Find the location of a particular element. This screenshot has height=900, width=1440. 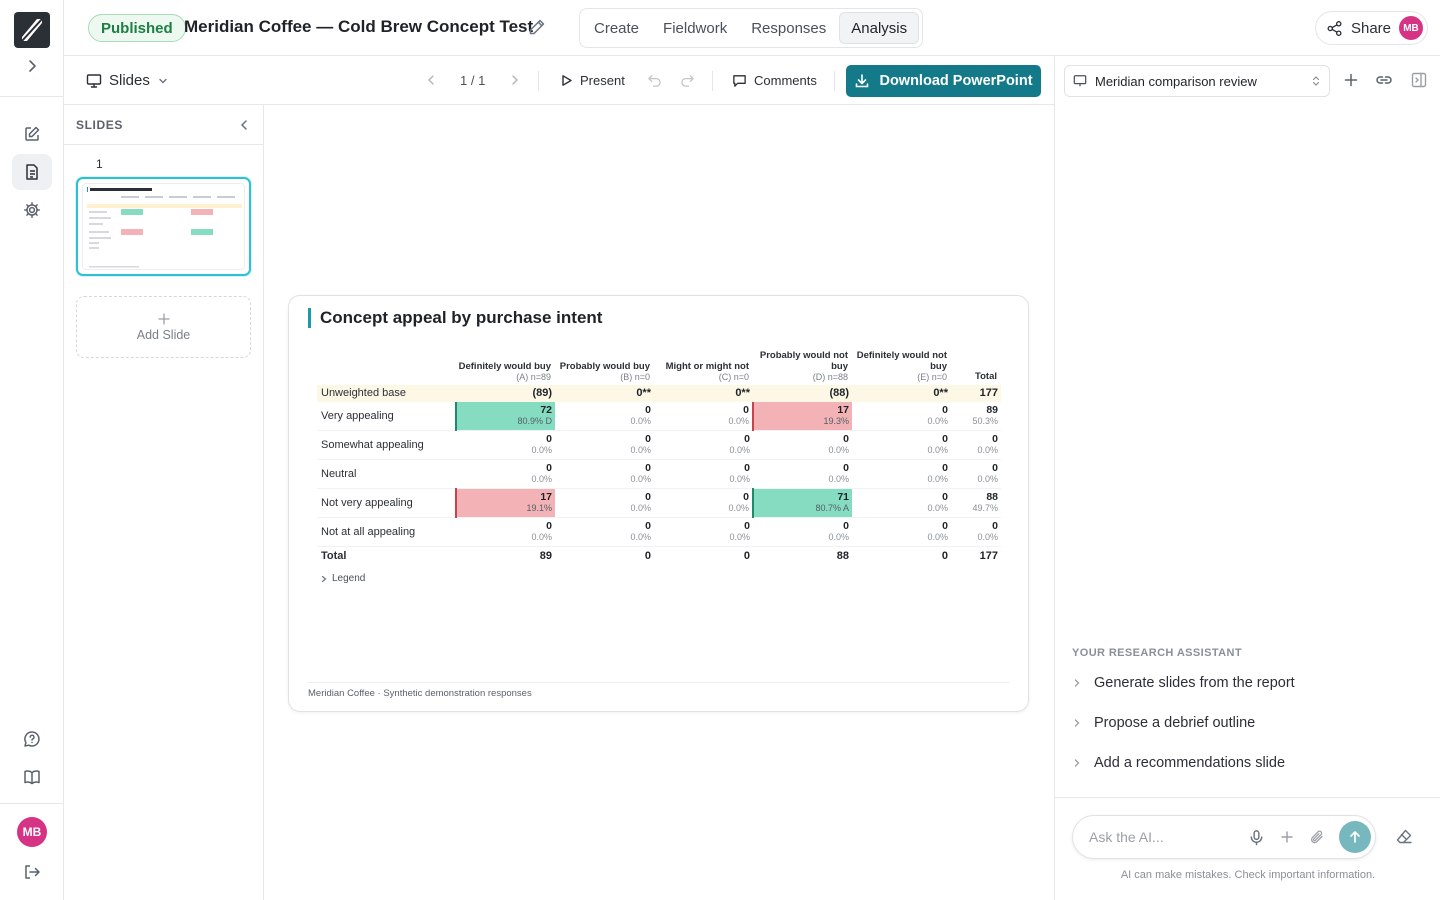

data-cell: 88 49.7% is located at coordinates (976, 503).